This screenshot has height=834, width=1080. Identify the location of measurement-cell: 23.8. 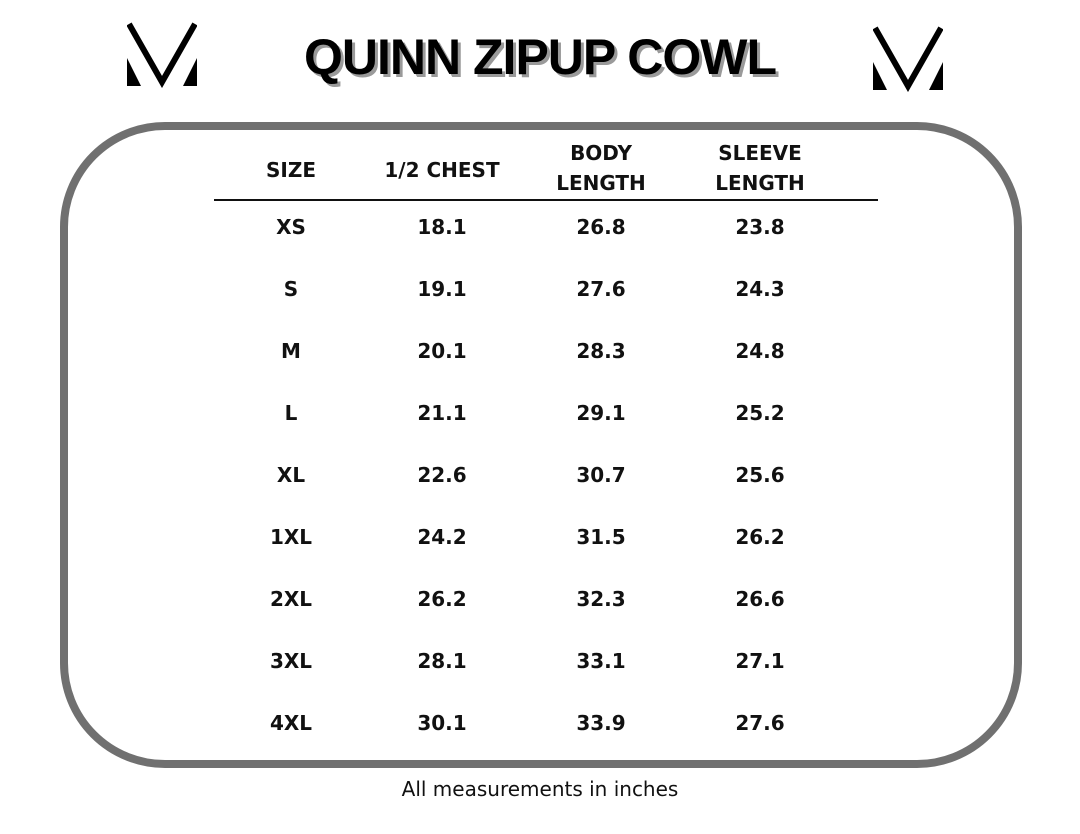
(760, 227).